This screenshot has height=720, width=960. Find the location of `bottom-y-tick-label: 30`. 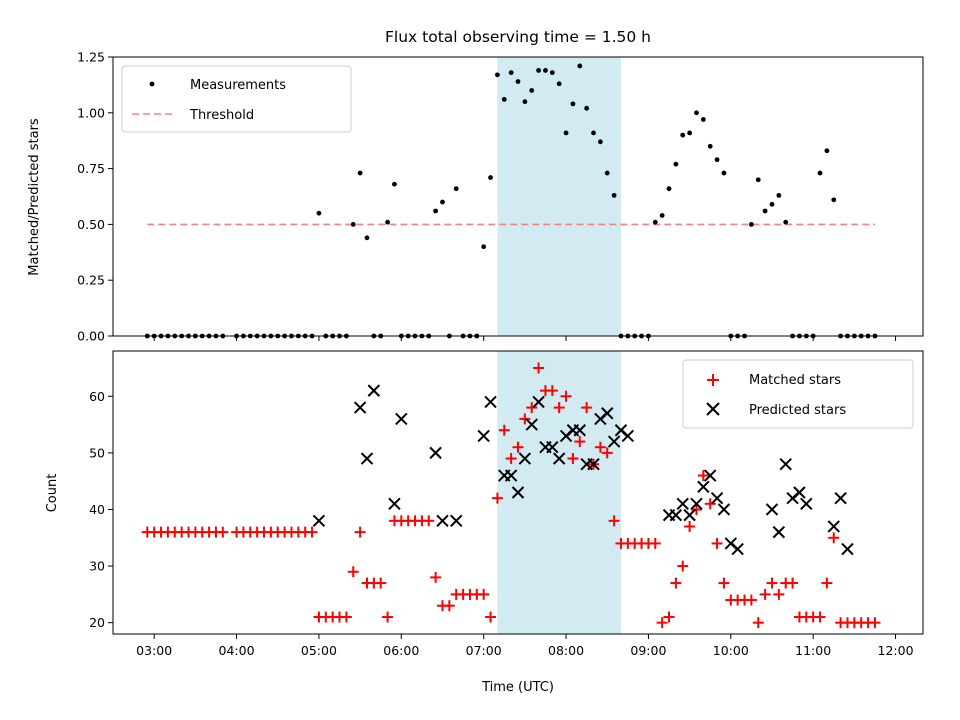

bottom-y-tick-label: 30 is located at coordinates (97, 566).